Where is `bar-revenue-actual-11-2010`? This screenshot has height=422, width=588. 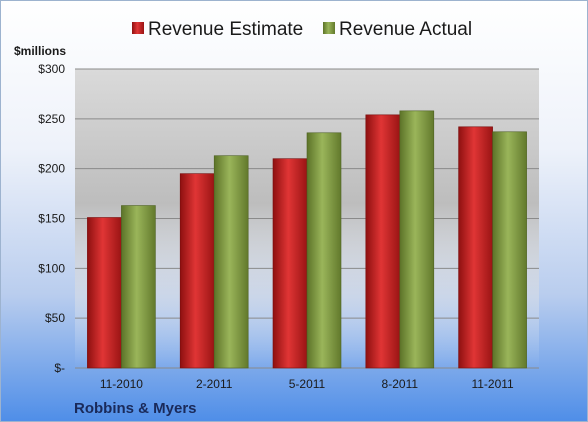 bar-revenue-actual-11-2010 is located at coordinates (138, 287).